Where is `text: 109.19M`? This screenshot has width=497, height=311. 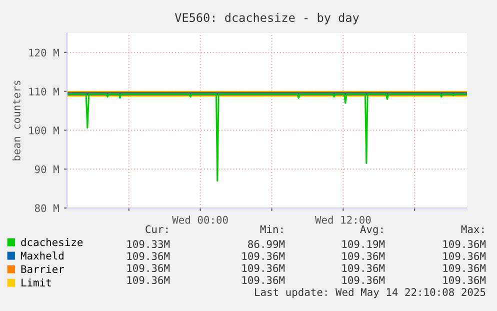 text: 109.19M is located at coordinates (363, 244).